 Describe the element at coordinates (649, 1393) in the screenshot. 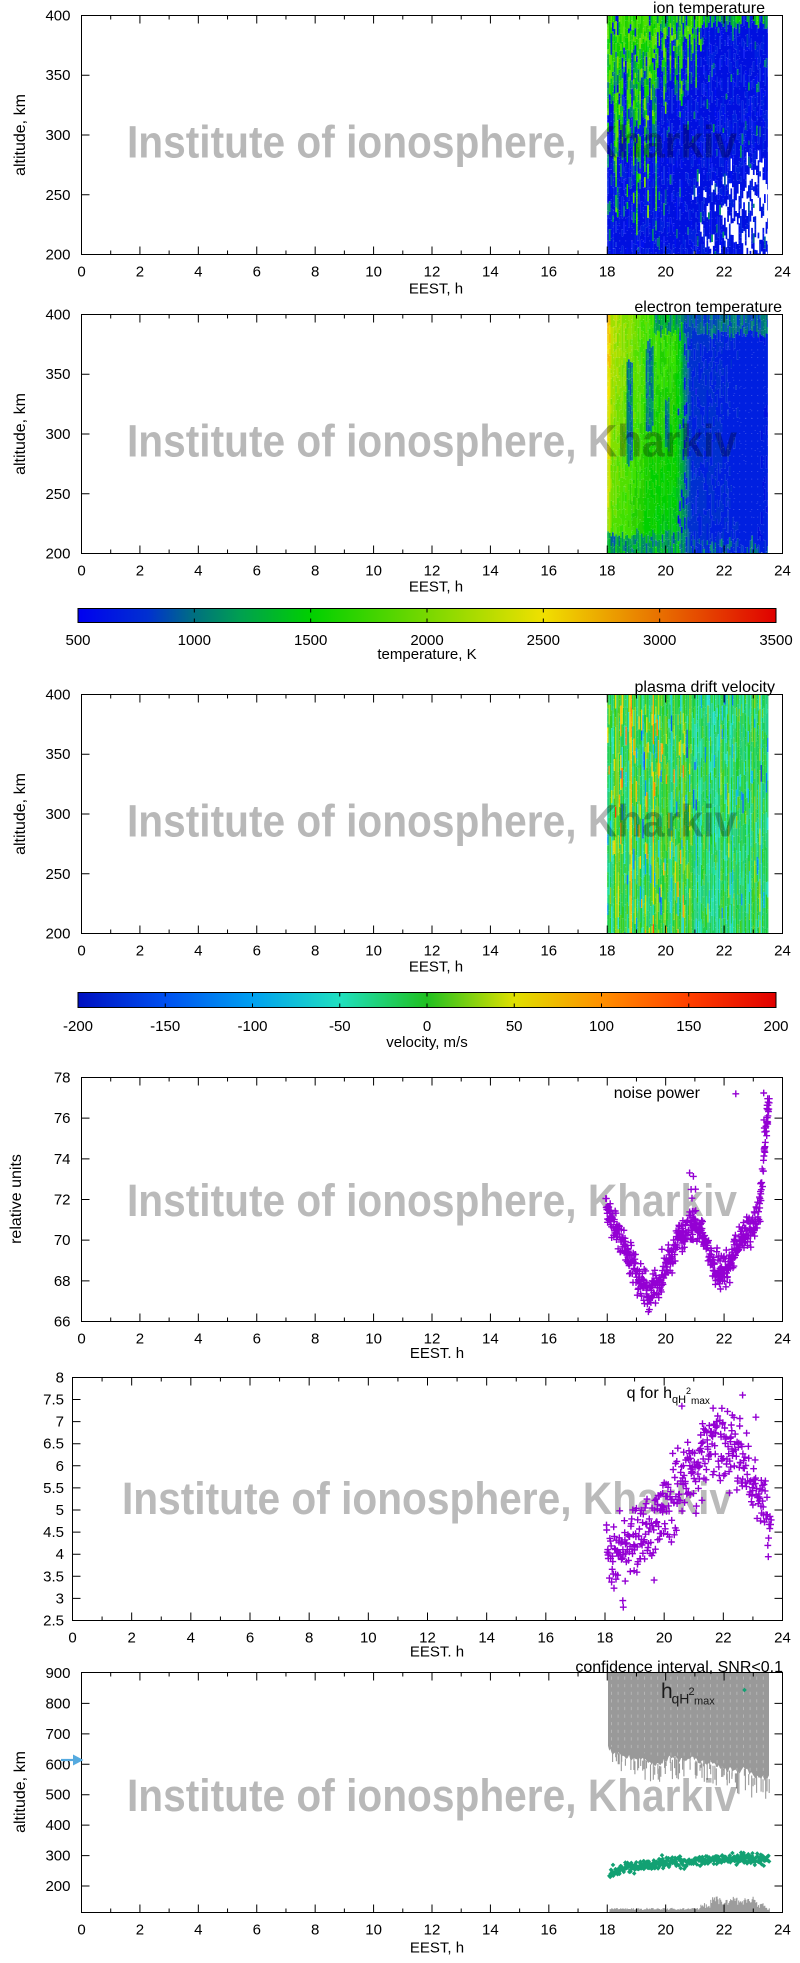

I see `svg-text: q for h` at that location.